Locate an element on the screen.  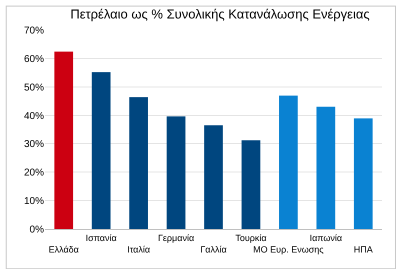
x-tick-label: Ιταλία is located at coordinates (138, 249).